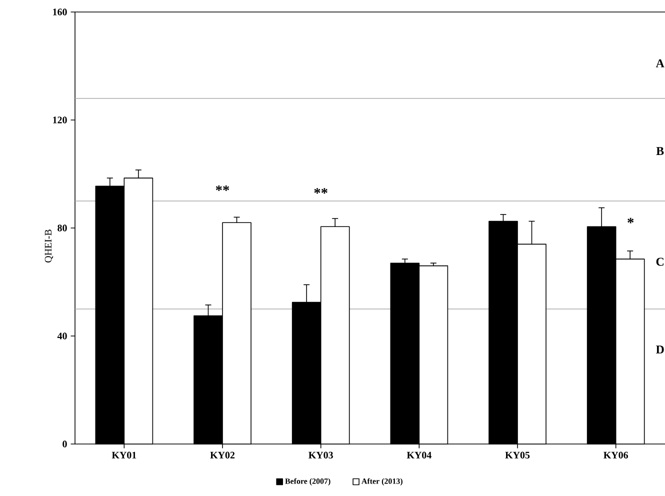  I want to click on annotation: *, so click(631, 221).